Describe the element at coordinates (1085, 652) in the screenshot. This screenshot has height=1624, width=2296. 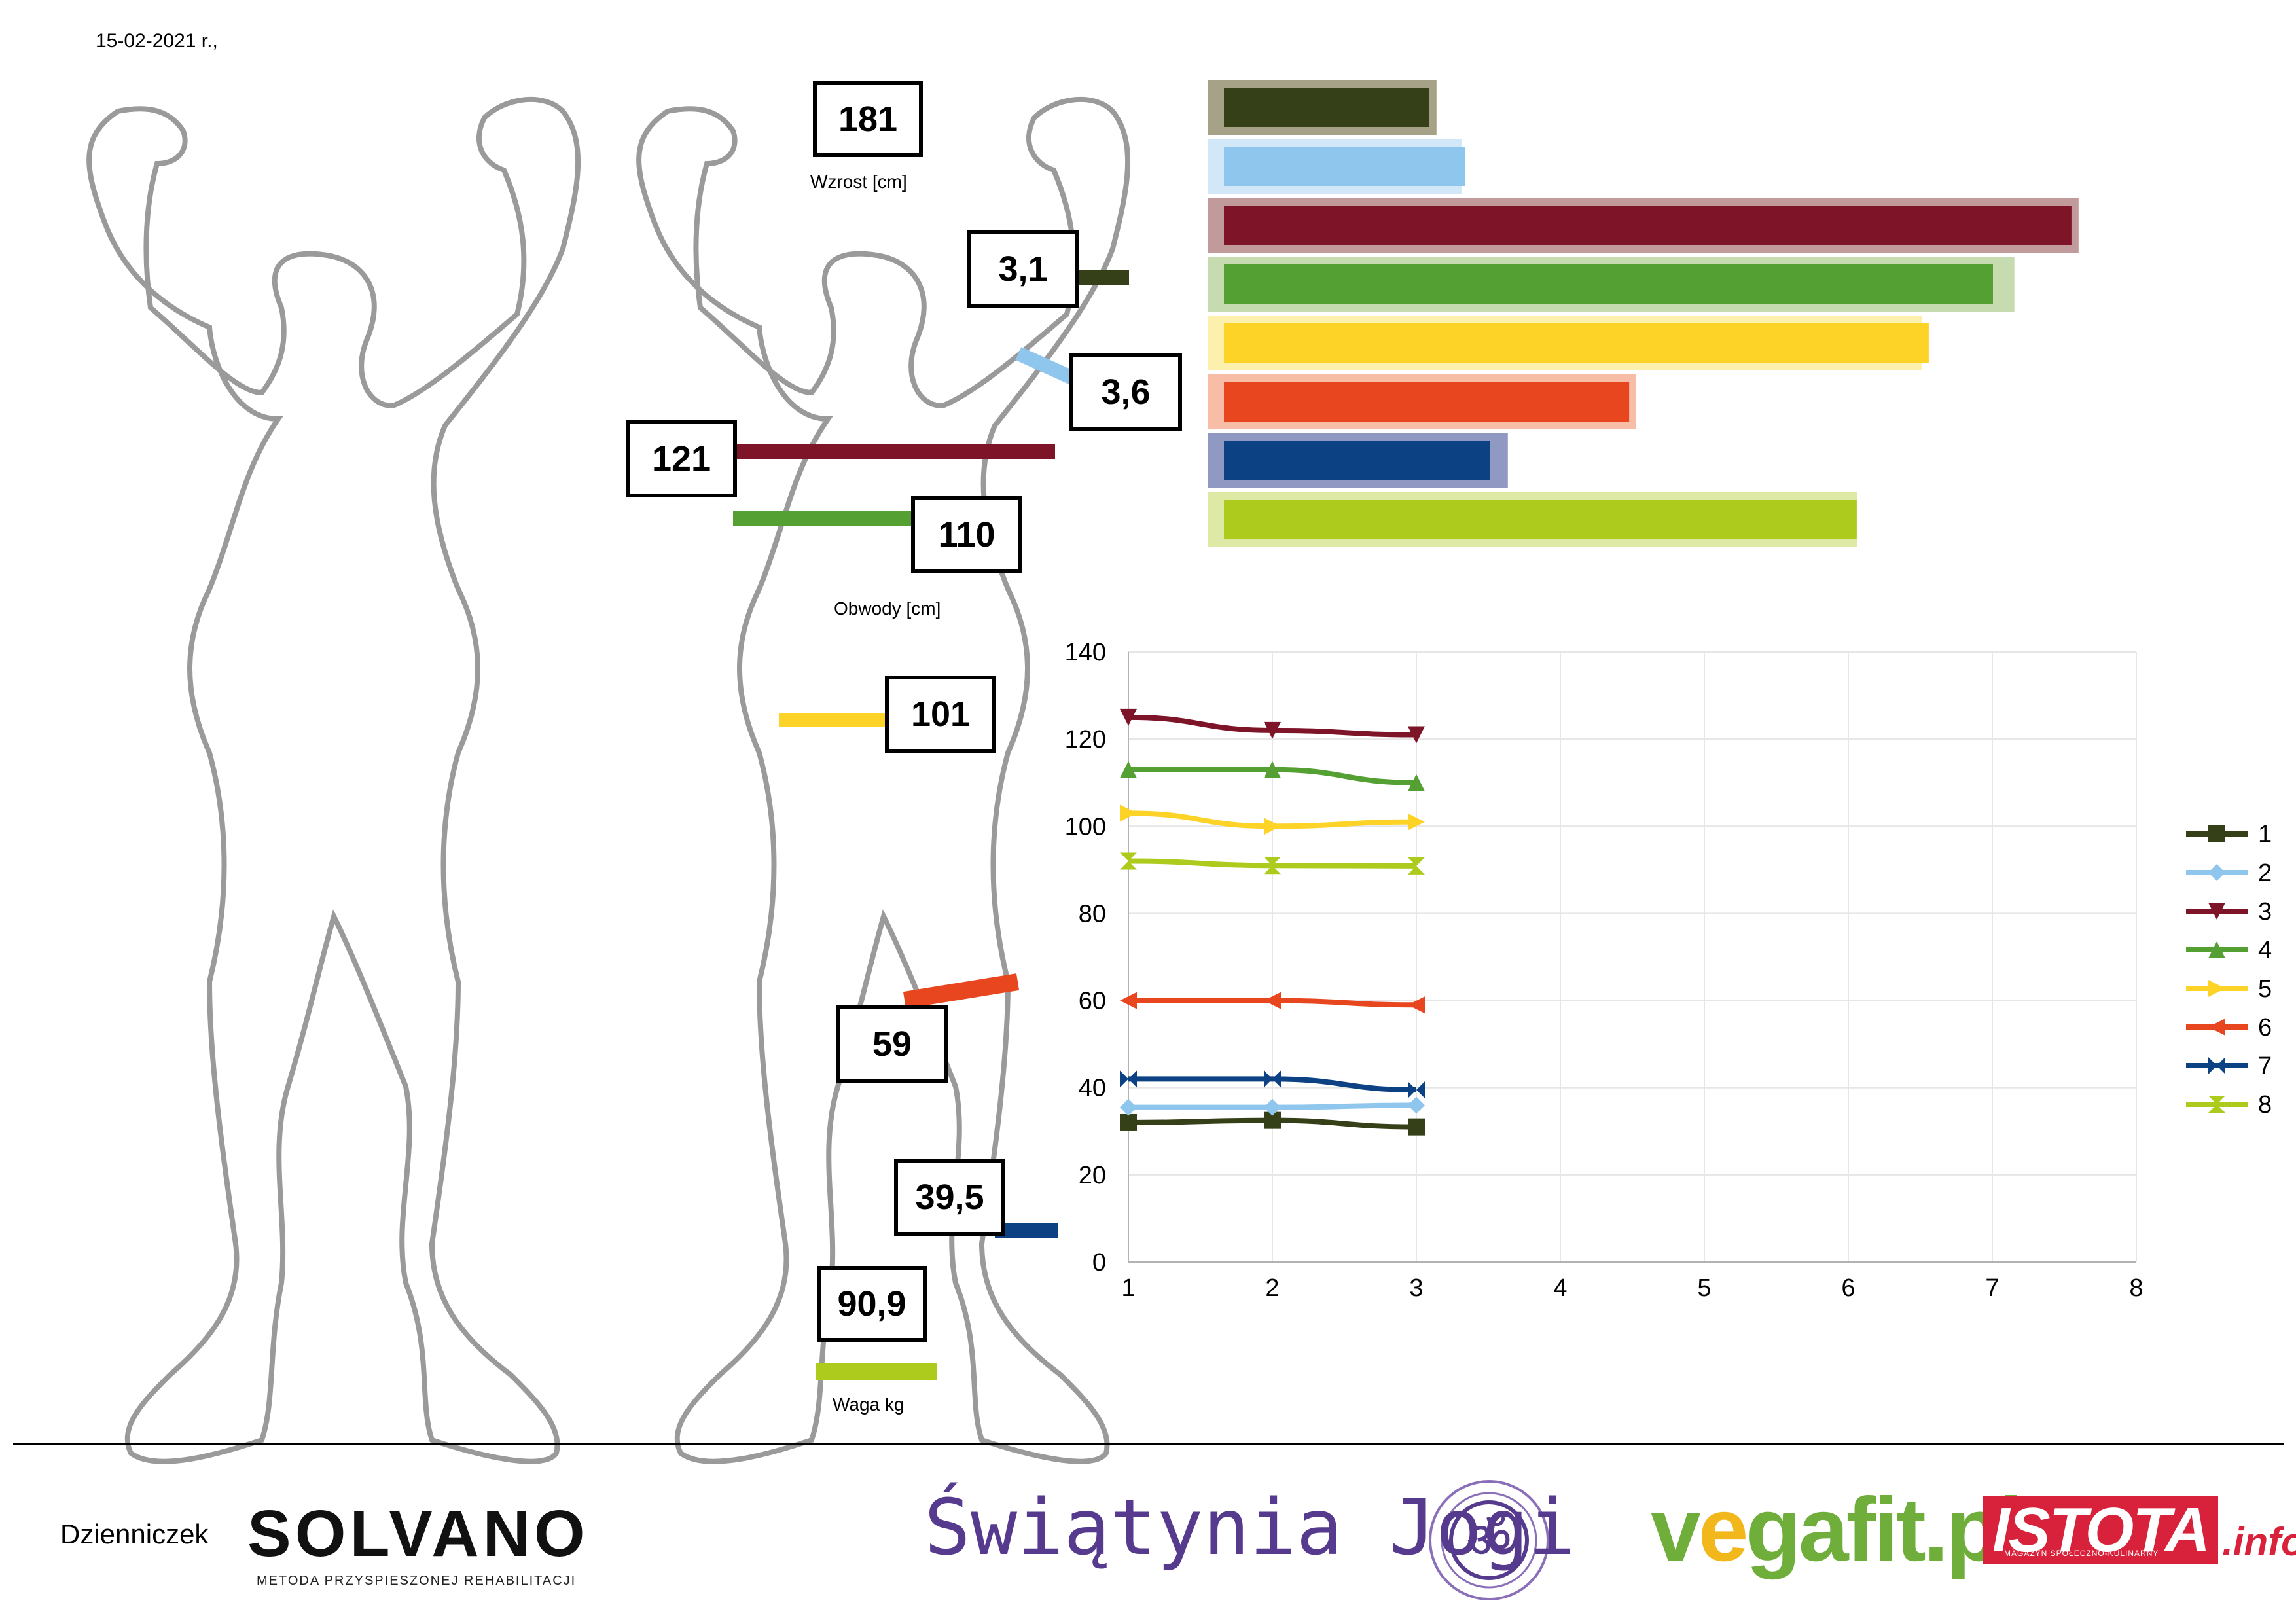
I see `y-tick-label-140: 140` at that location.